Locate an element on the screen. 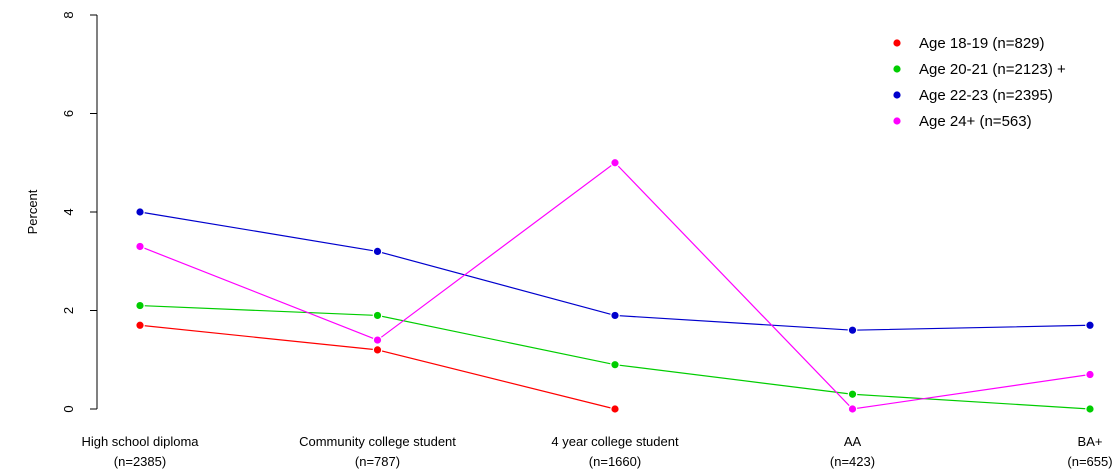  x-tick-label: 4 year college student is located at coordinates (615, 441).